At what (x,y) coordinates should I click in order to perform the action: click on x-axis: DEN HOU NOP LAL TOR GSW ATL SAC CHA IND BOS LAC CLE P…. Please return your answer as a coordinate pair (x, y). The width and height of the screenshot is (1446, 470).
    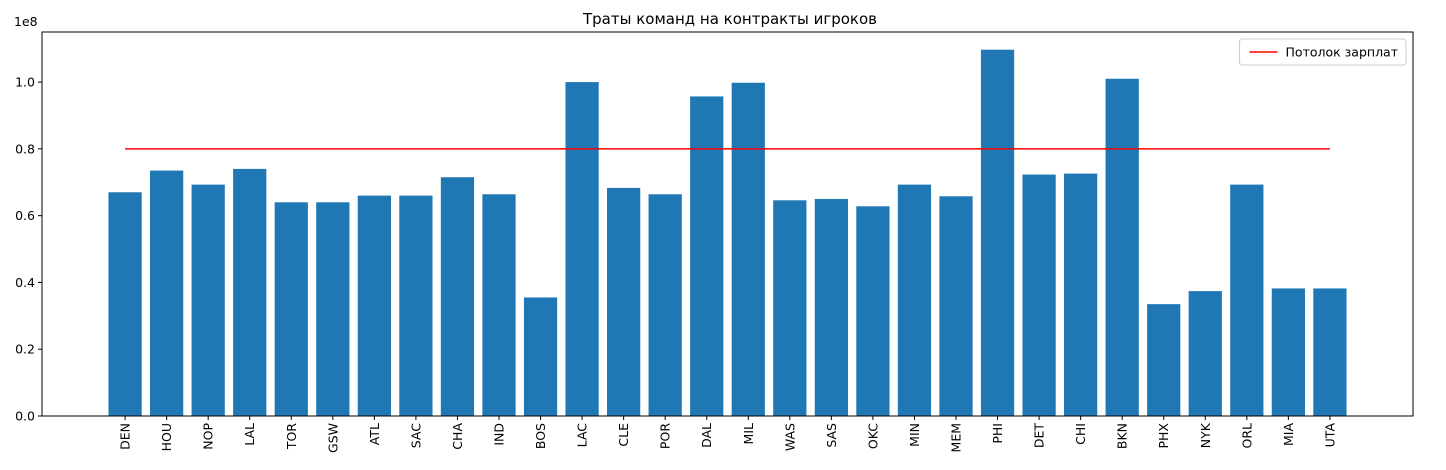
    Looking at the image, I should click on (727, 434).